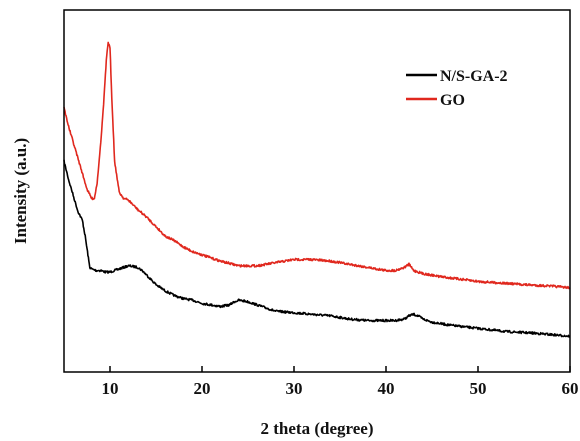  Describe the element at coordinates (478, 388) in the screenshot. I see `x-tick-label: 50` at that location.